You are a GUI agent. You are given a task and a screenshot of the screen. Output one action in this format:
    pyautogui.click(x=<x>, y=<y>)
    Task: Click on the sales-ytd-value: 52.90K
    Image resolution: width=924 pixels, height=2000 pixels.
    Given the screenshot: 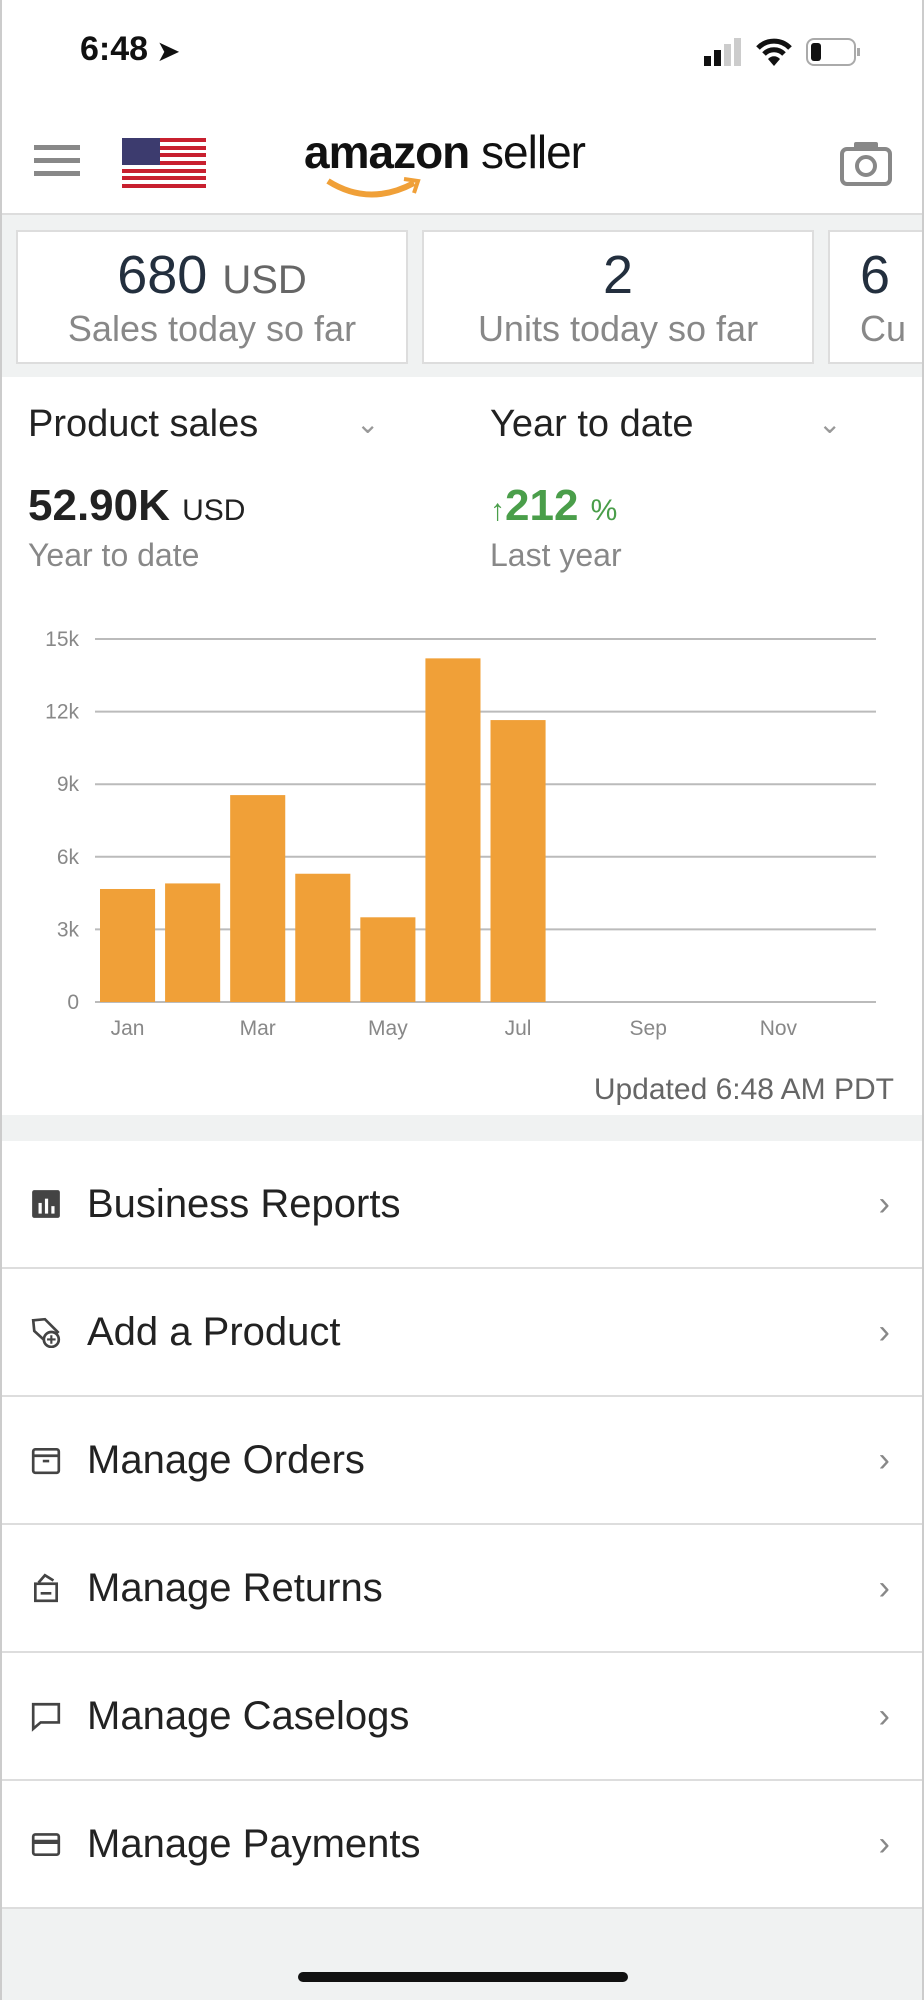 What is the action you would take?
    pyautogui.click(x=99, y=505)
    